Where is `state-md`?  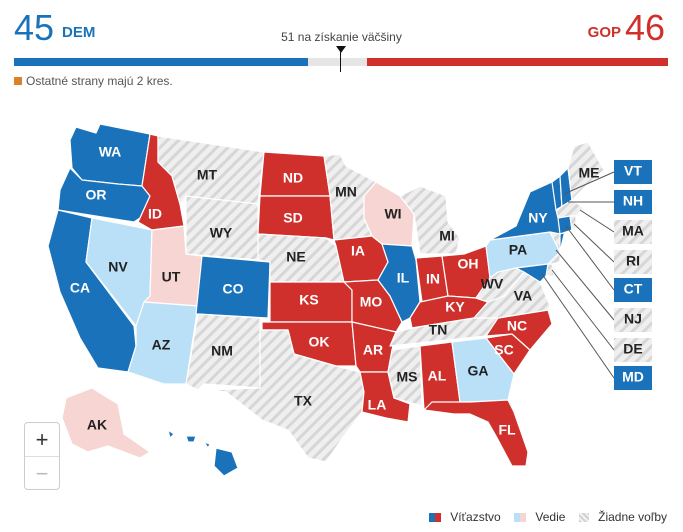 state-md is located at coordinates (532, 273).